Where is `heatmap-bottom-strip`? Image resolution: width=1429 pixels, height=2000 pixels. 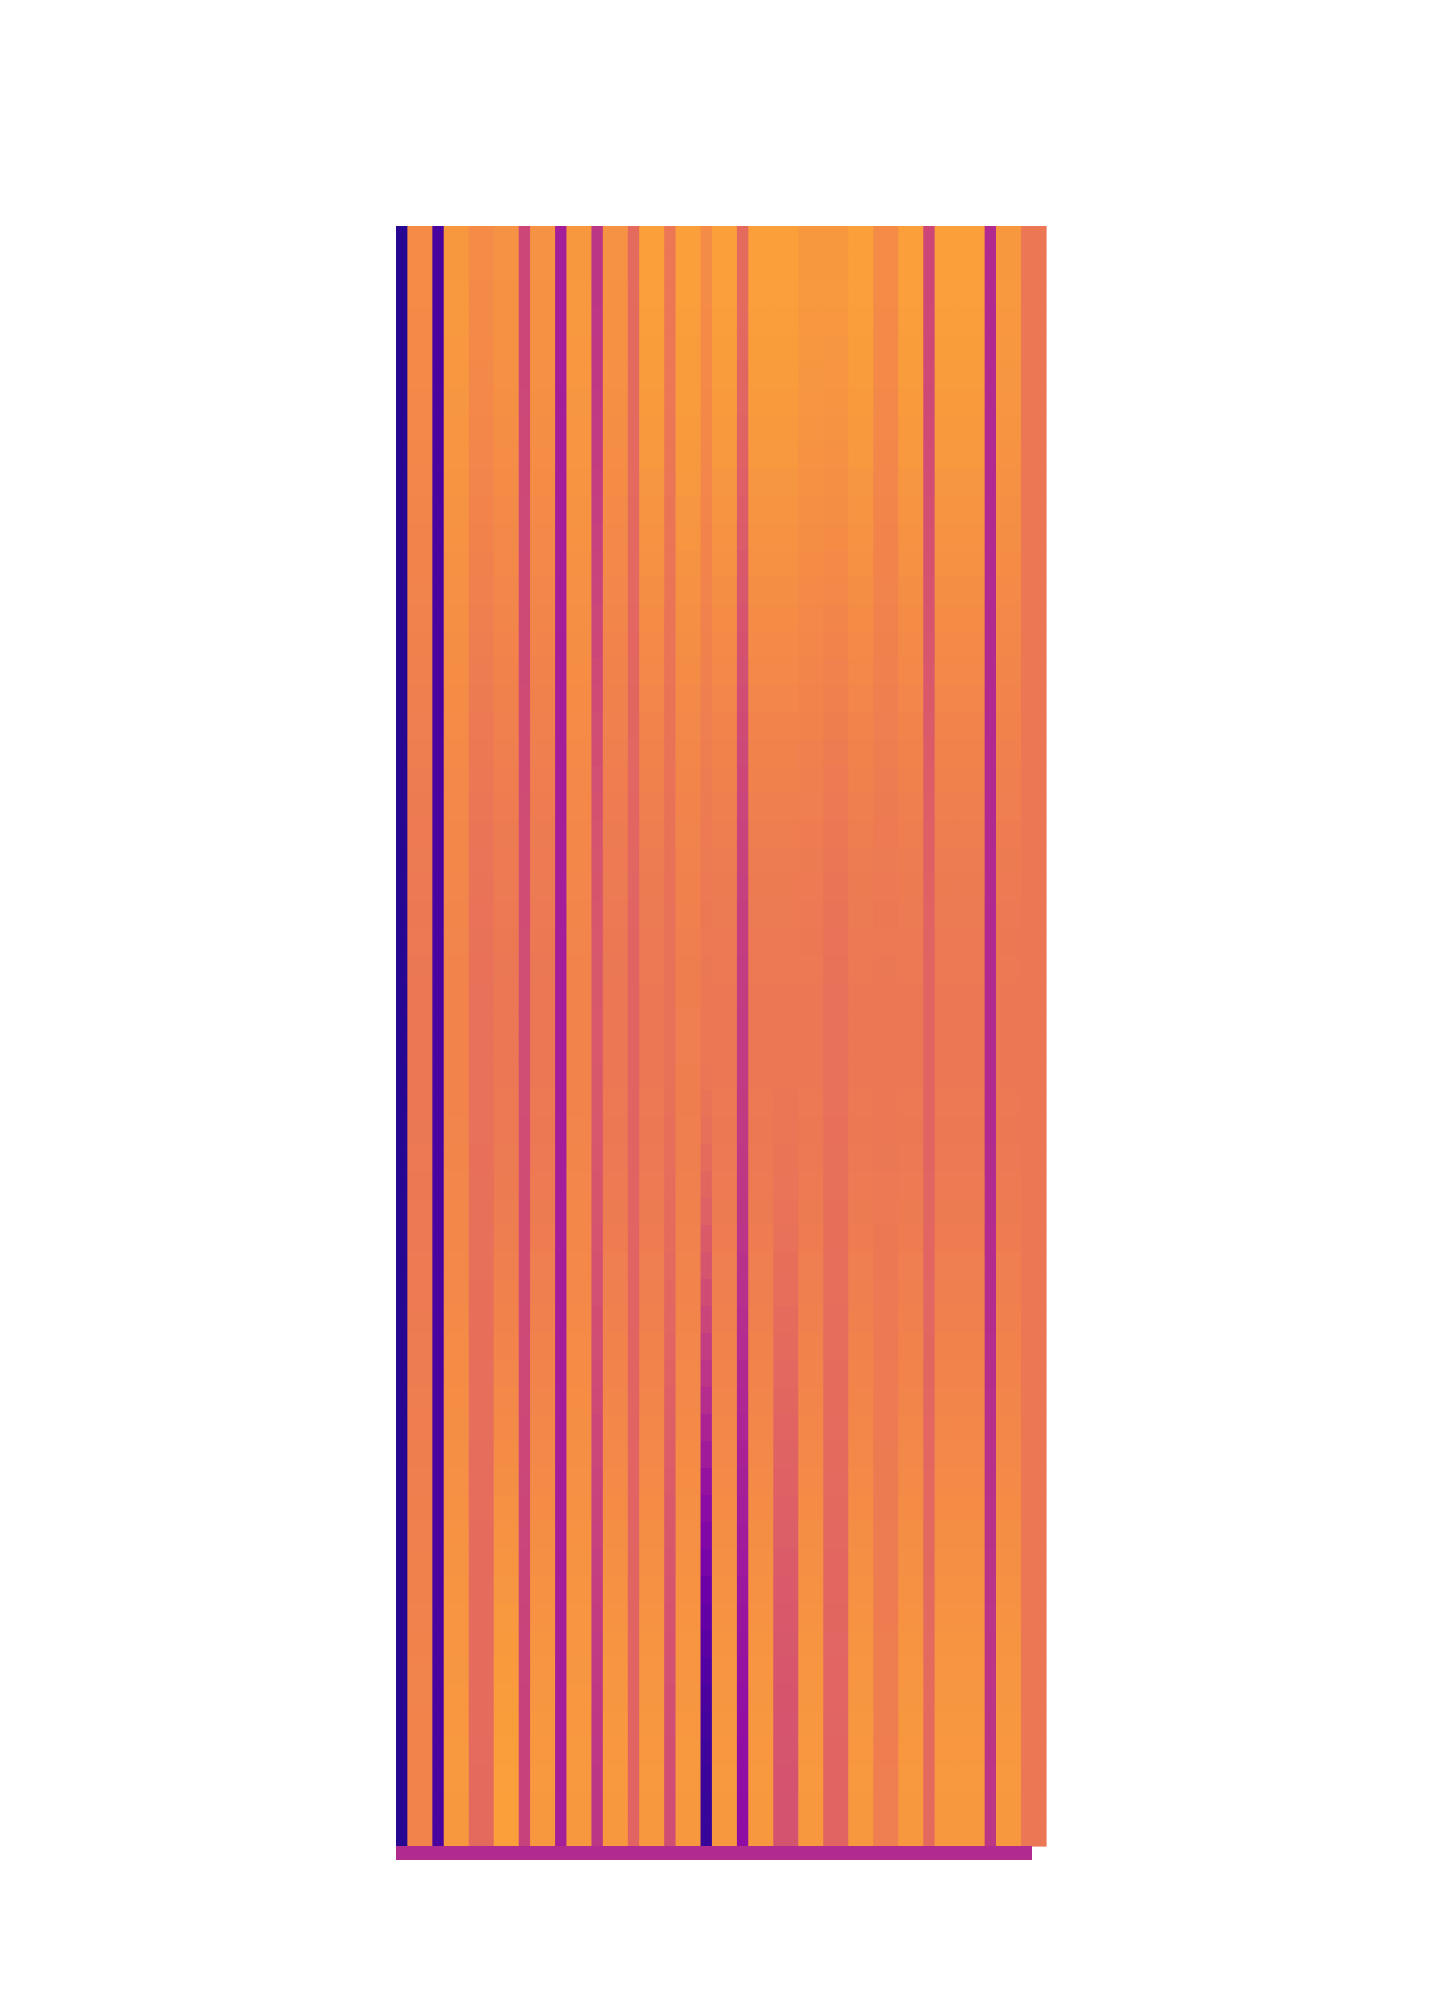 heatmap-bottom-strip is located at coordinates (714, 1853).